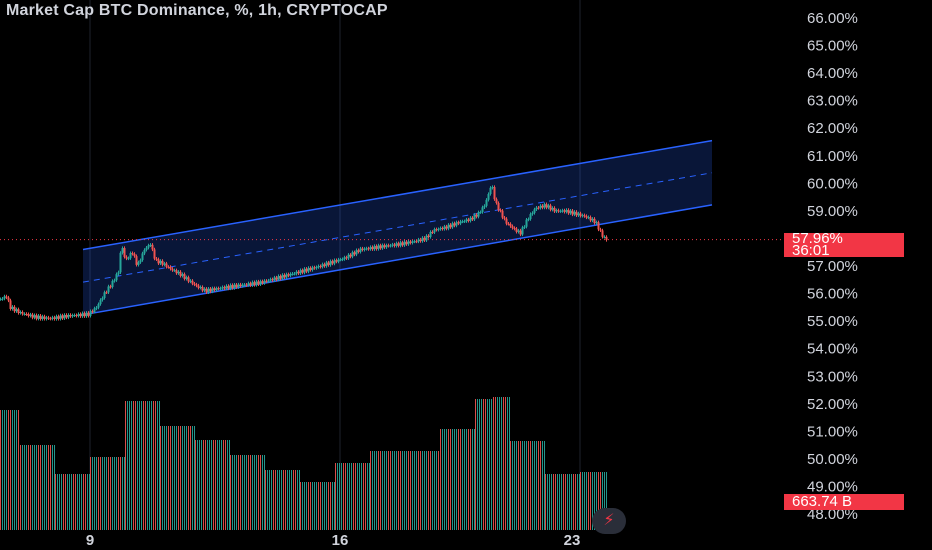 This screenshot has width=932, height=550. I want to click on y-tick-label: 61.00%, so click(832, 156).